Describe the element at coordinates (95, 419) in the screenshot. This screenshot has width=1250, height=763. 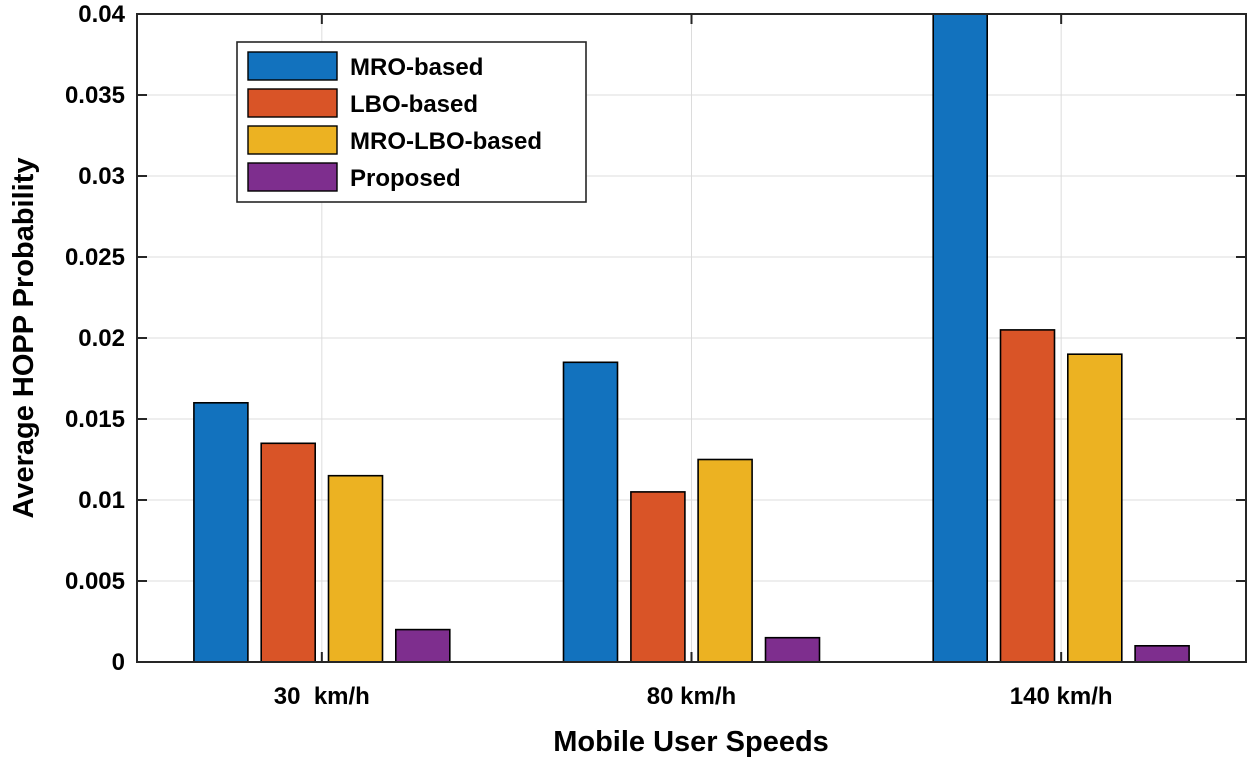
I see `y-tick-label: 0.015` at that location.